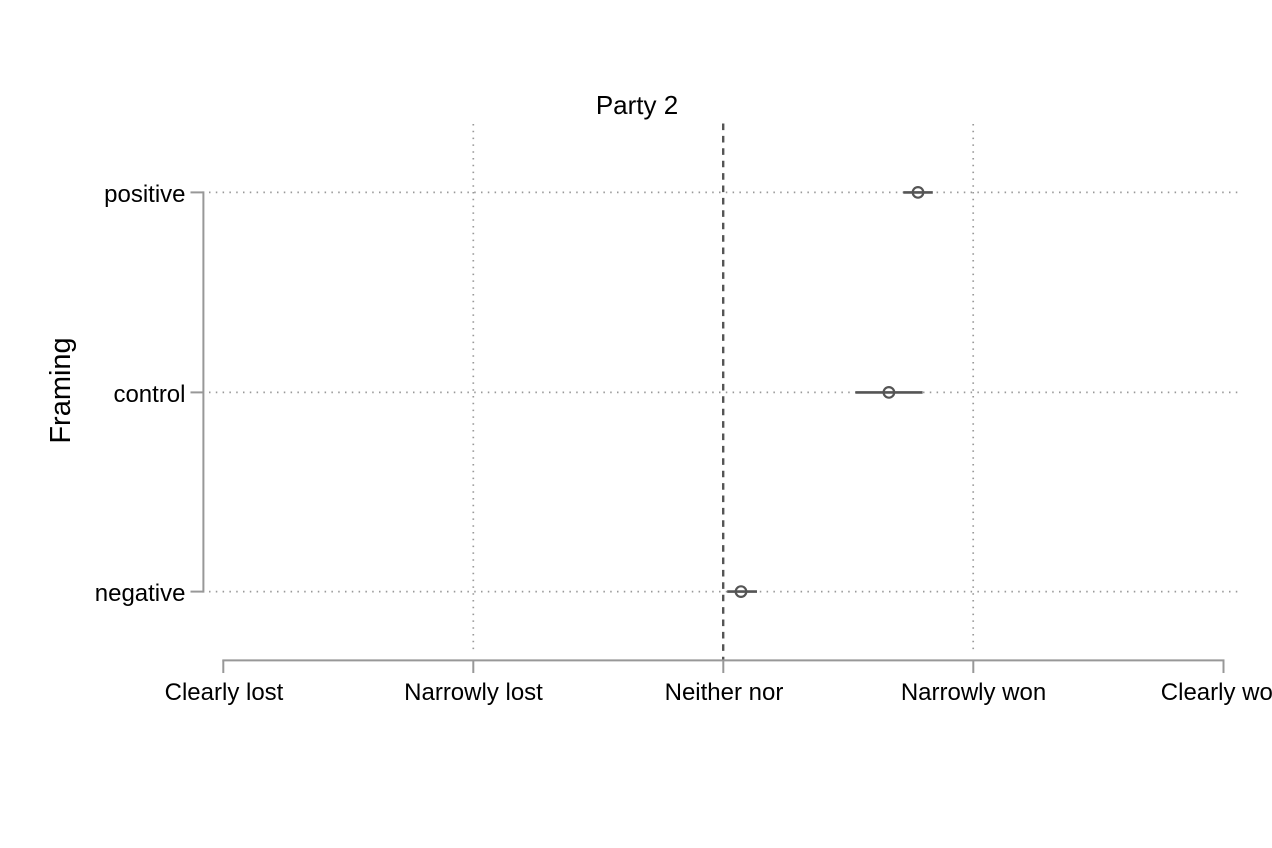 This screenshot has width=1272, height=848. I want to click on svg-text: Party 2, so click(637, 105).